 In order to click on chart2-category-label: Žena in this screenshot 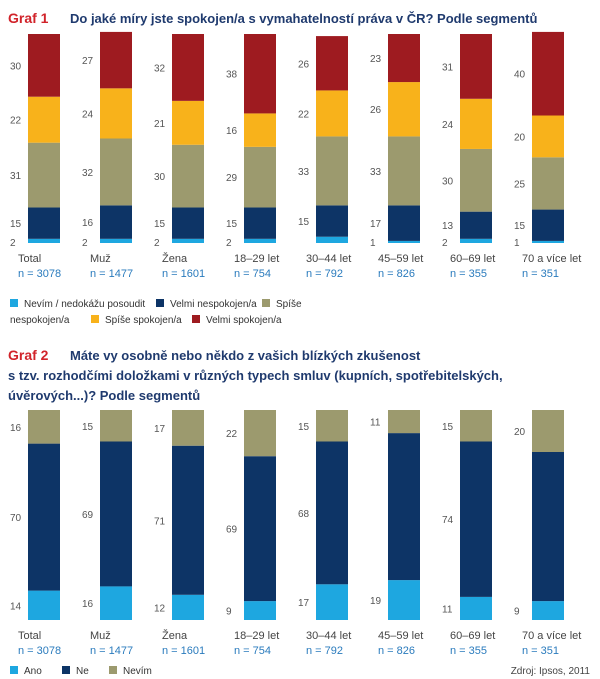, I will do `click(175, 635)`.